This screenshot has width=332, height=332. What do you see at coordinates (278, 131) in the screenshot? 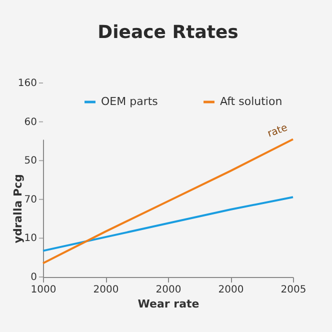
I see `annotation: rate` at bounding box center [278, 131].